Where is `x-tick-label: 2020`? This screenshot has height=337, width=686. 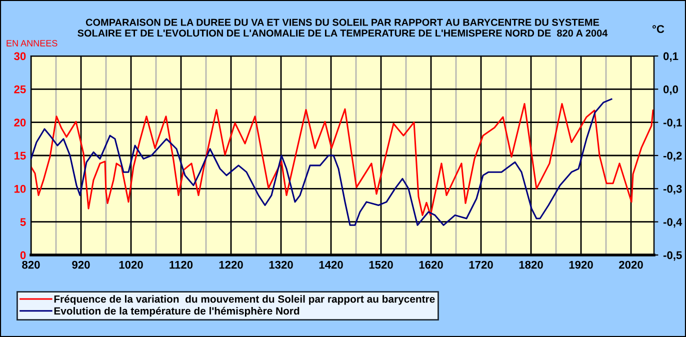
x-tick-label: 2020 is located at coordinates (631, 264).